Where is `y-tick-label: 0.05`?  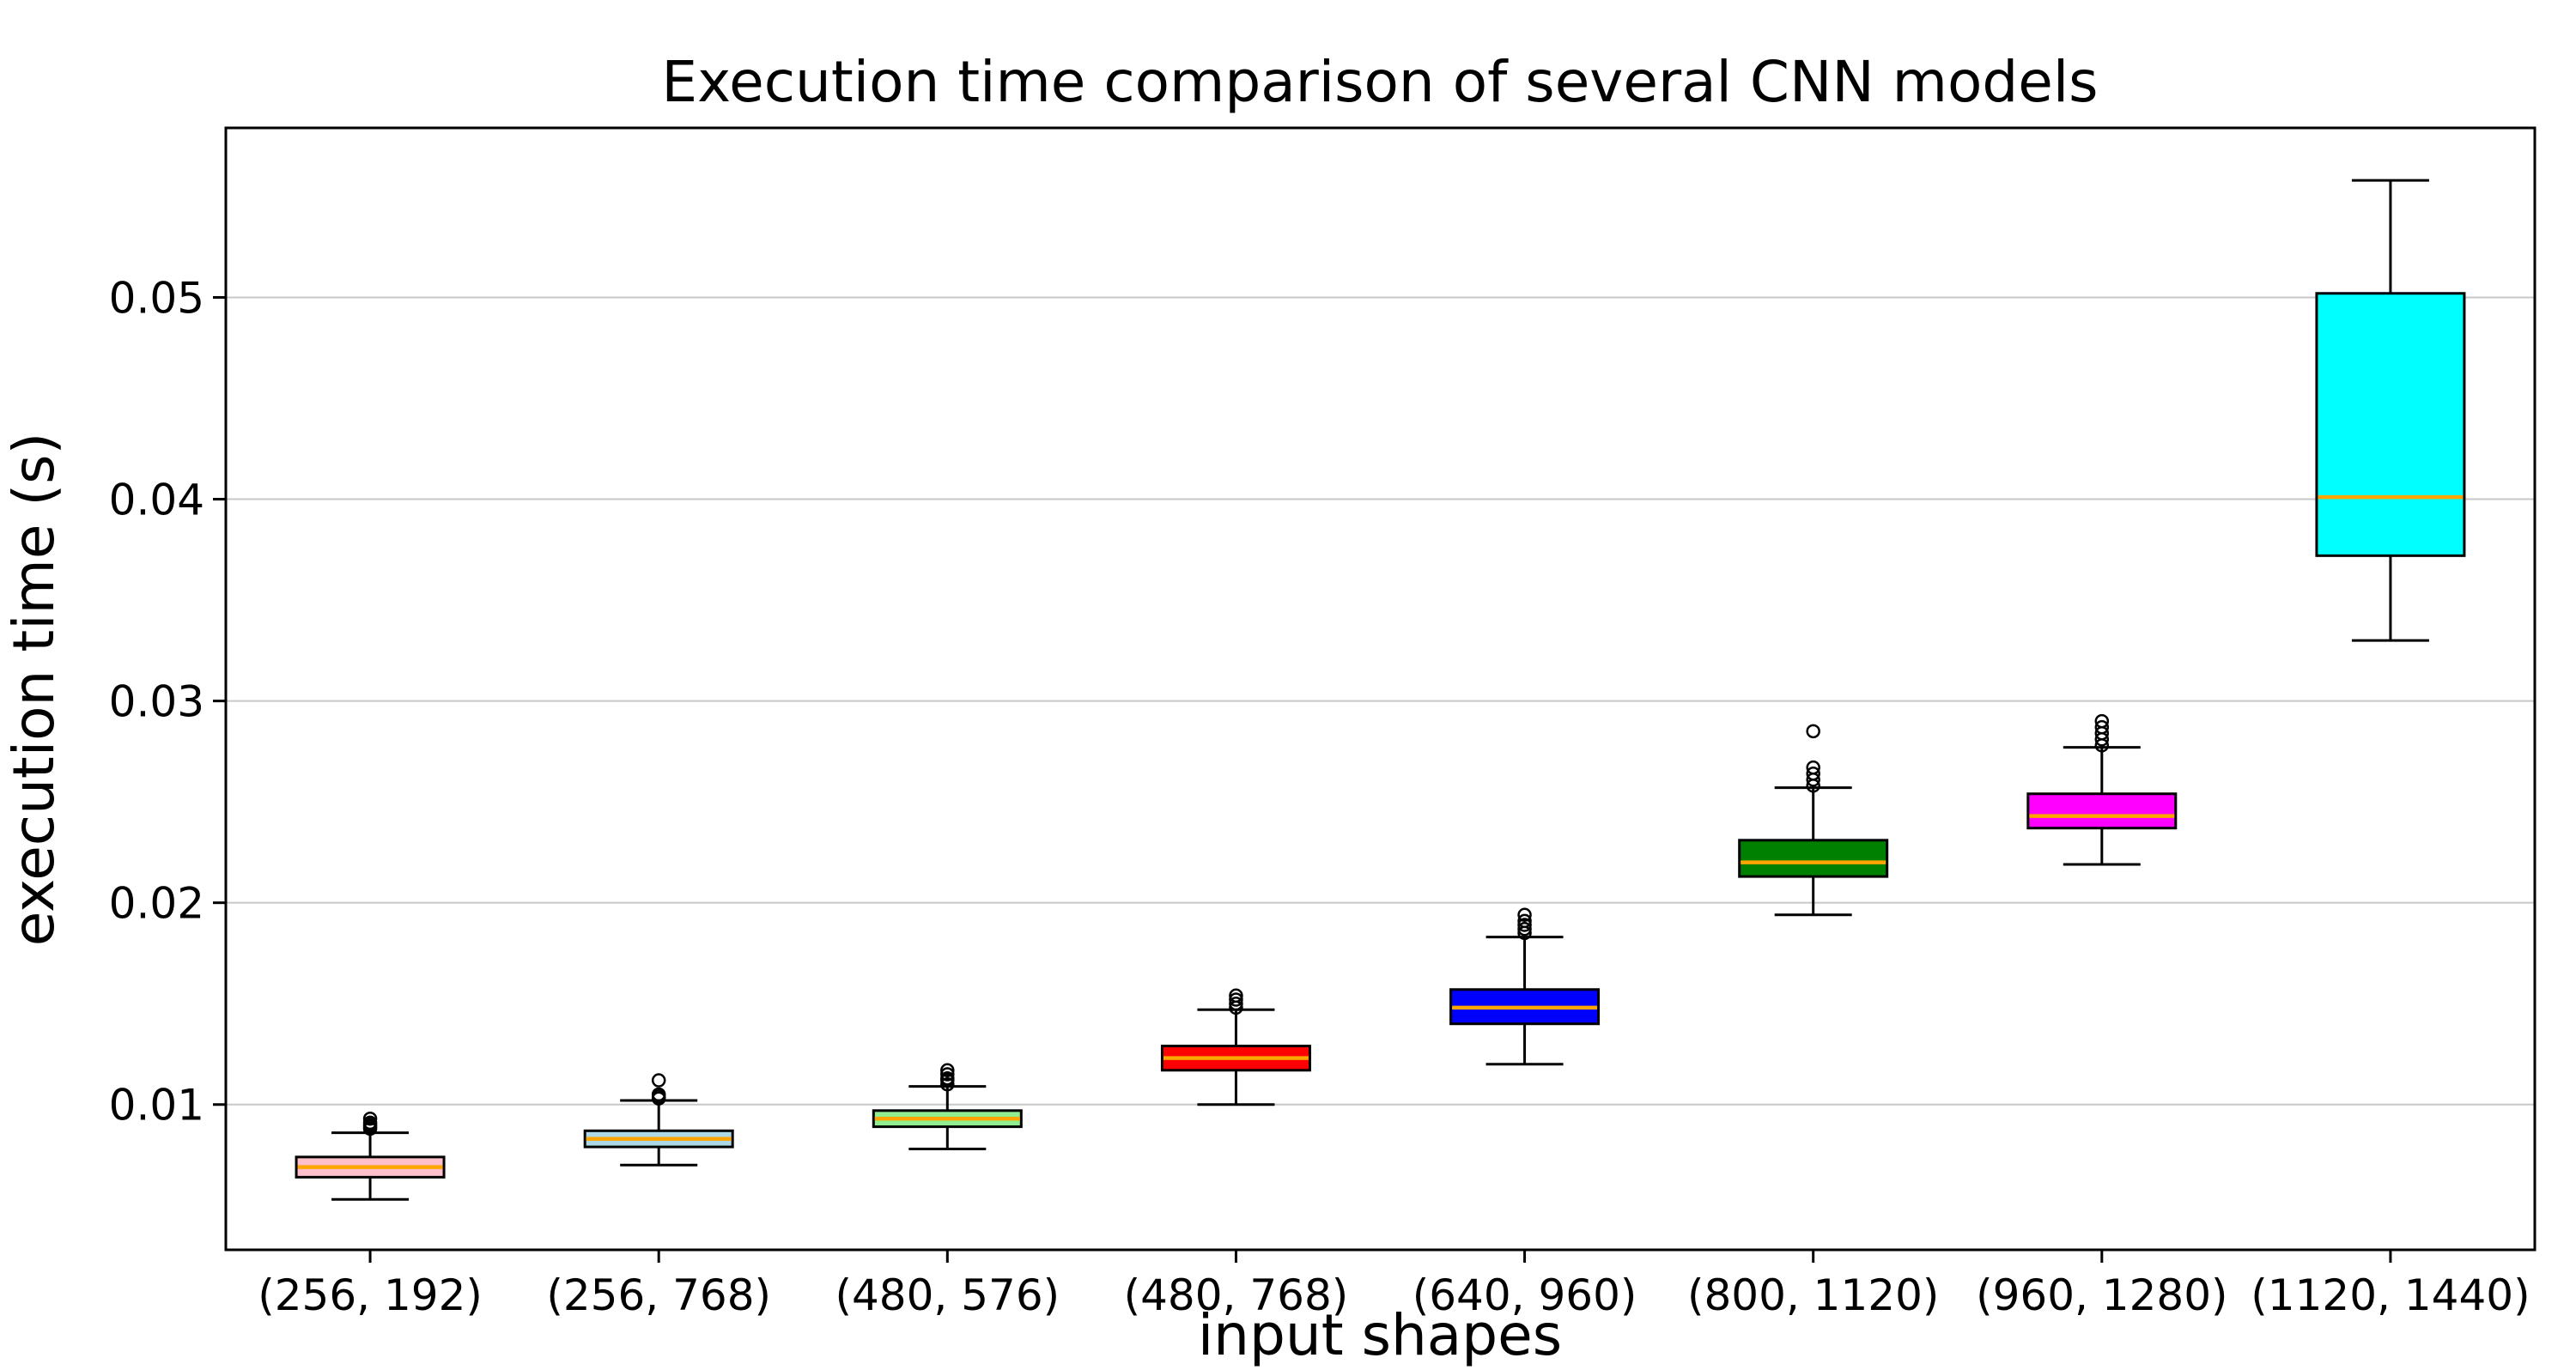
y-tick-label: 0.05 is located at coordinates (156, 298).